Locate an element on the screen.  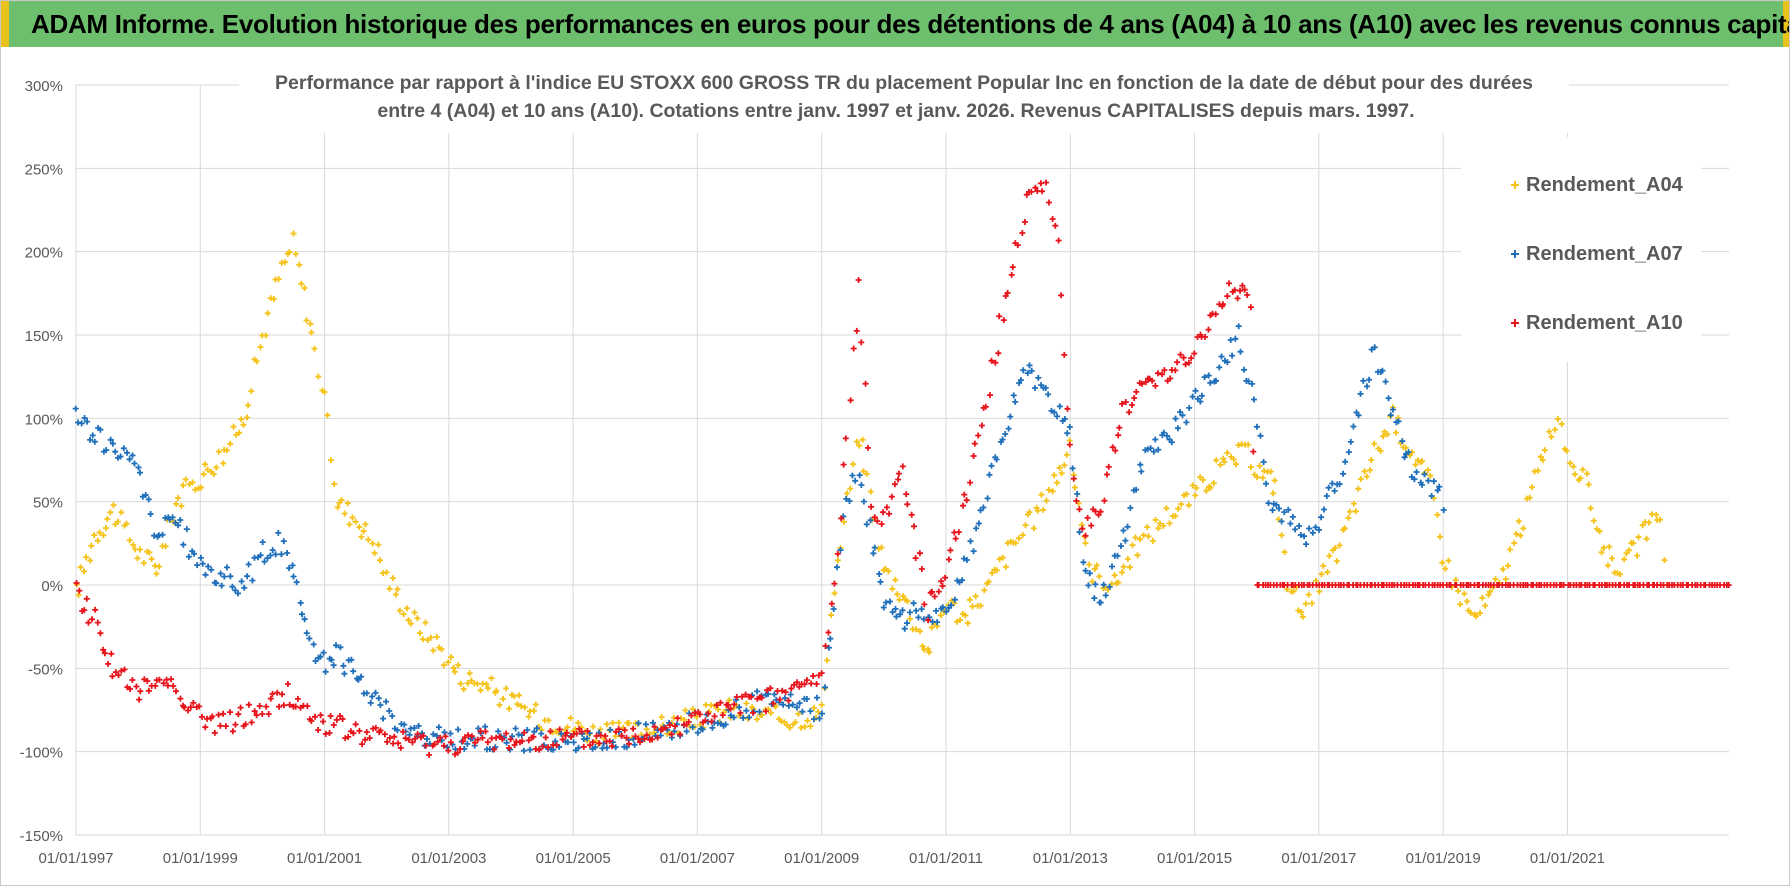
y-tick-label: 0% is located at coordinates (52, 586).